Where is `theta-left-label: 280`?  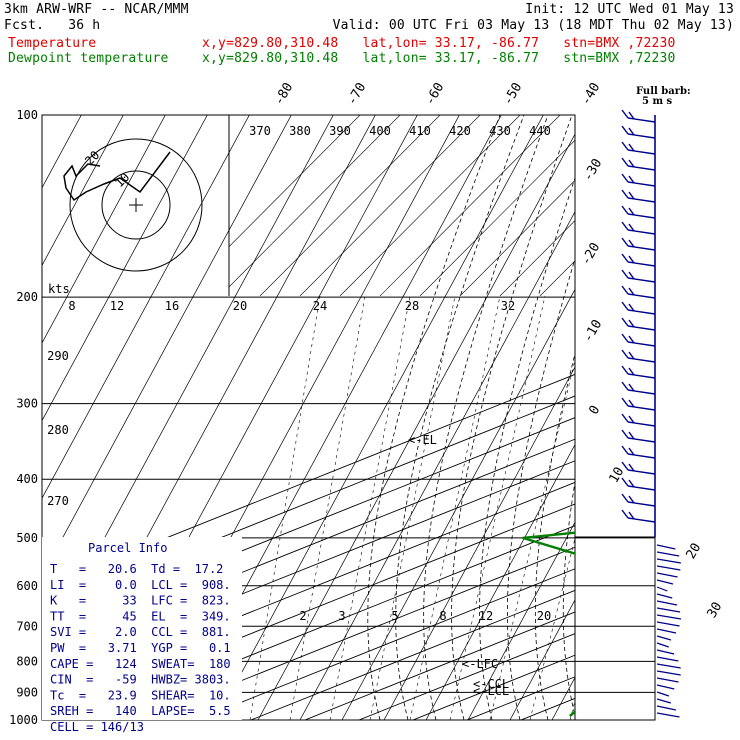
theta-left-label: 280 is located at coordinates (58, 430).